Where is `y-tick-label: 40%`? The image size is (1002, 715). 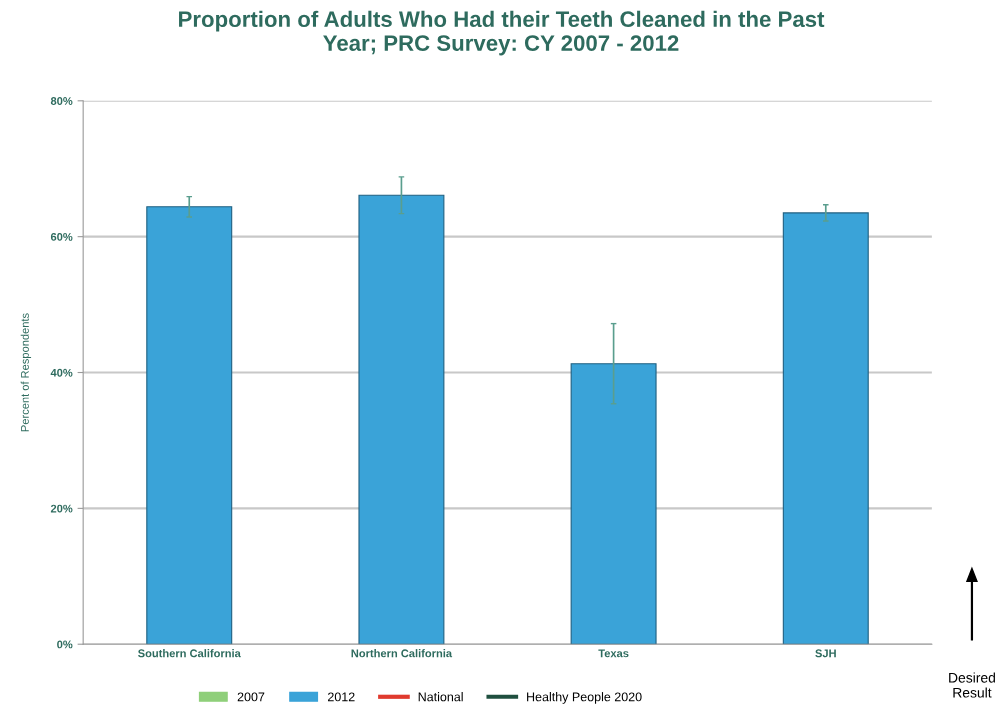 y-tick-label: 40% is located at coordinates (61, 372).